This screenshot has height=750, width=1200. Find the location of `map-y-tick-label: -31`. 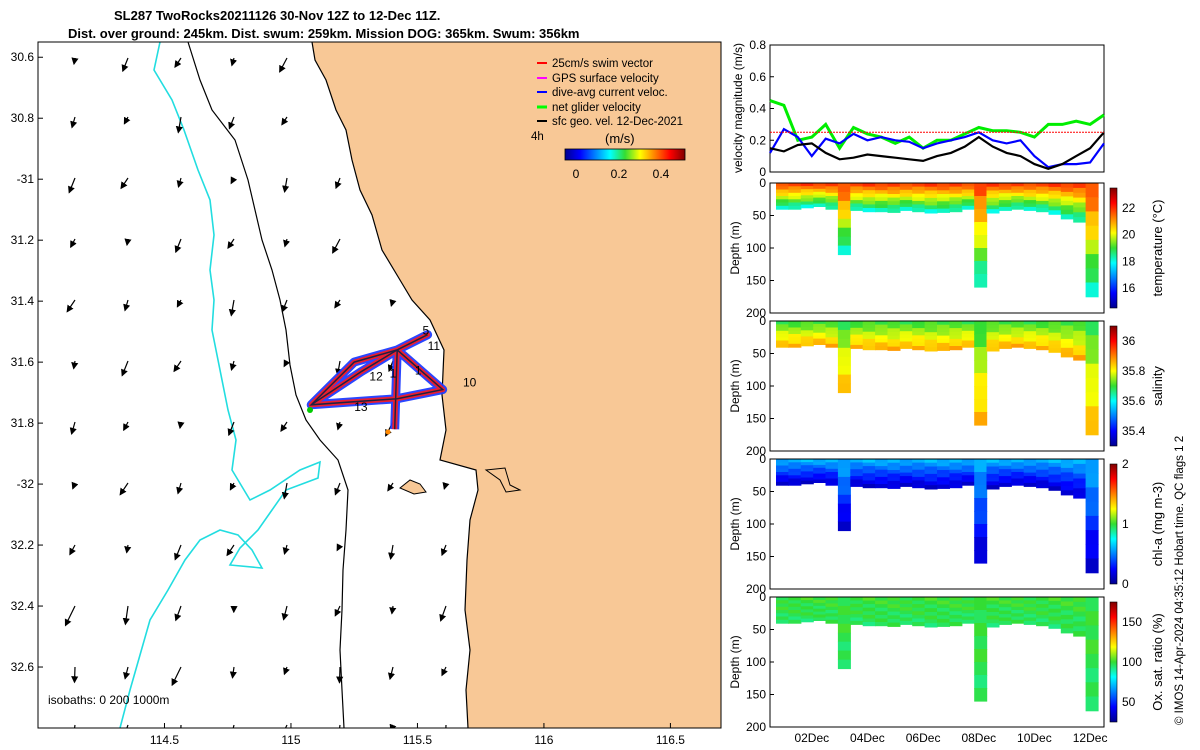

map-y-tick-label: -31 is located at coordinates (26, 179).